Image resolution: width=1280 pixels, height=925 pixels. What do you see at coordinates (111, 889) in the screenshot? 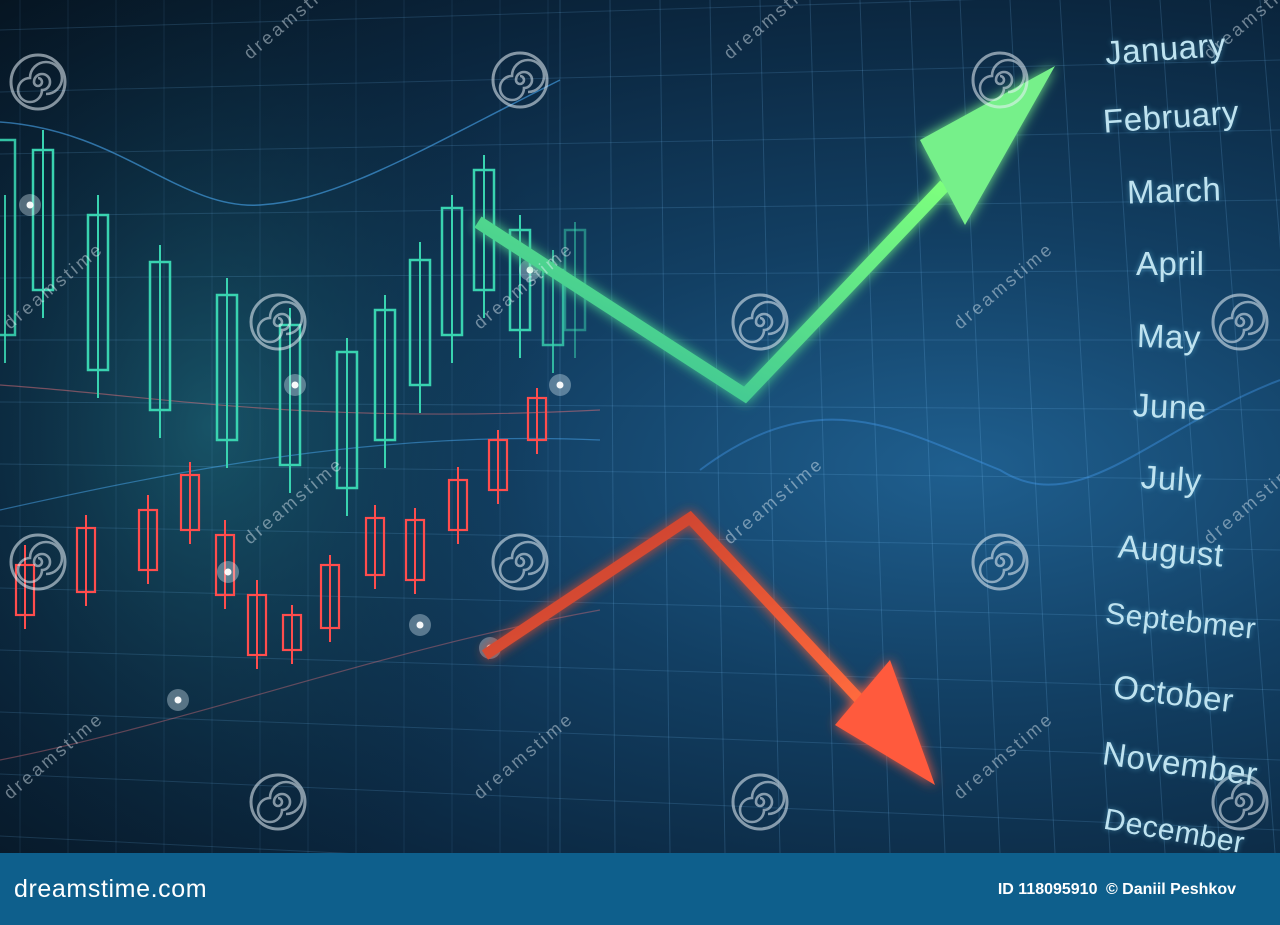
I see `footer-logo: dreamstime.com` at bounding box center [111, 889].